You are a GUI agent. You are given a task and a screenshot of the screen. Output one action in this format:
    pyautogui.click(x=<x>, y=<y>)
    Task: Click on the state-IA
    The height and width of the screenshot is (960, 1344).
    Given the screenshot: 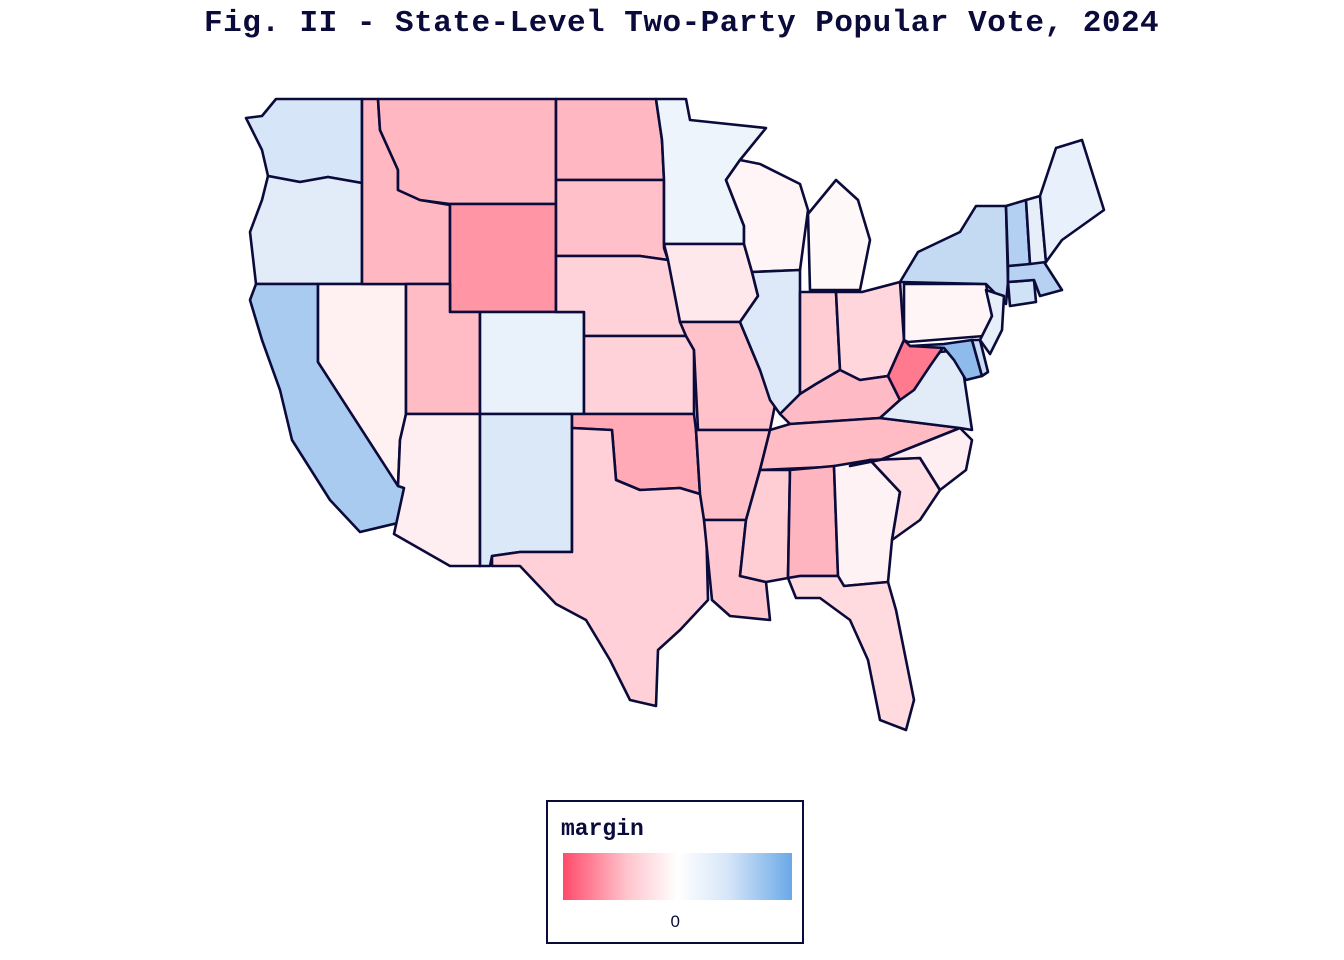 What is the action you would take?
    pyautogui.click(x=711, y=283)
    